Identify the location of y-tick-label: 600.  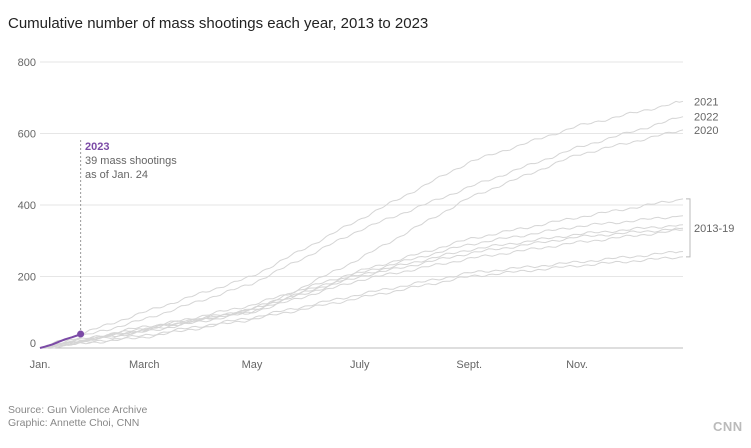
(27, 135).